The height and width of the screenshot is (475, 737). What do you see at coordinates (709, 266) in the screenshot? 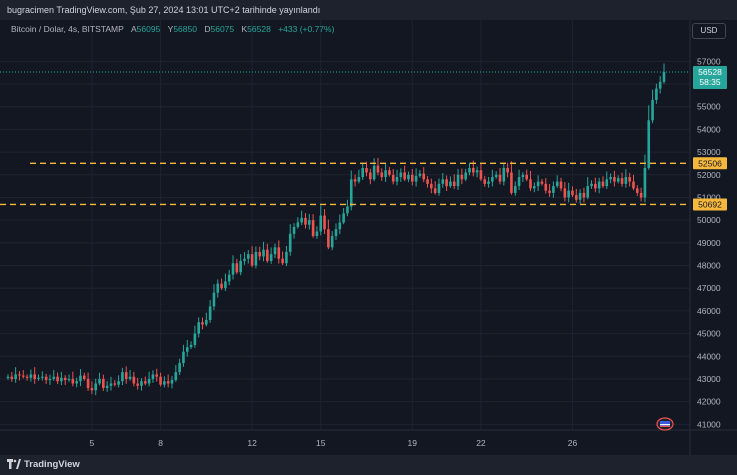
I see `price-tick-label: 48000` at bounding box center [709, 266].